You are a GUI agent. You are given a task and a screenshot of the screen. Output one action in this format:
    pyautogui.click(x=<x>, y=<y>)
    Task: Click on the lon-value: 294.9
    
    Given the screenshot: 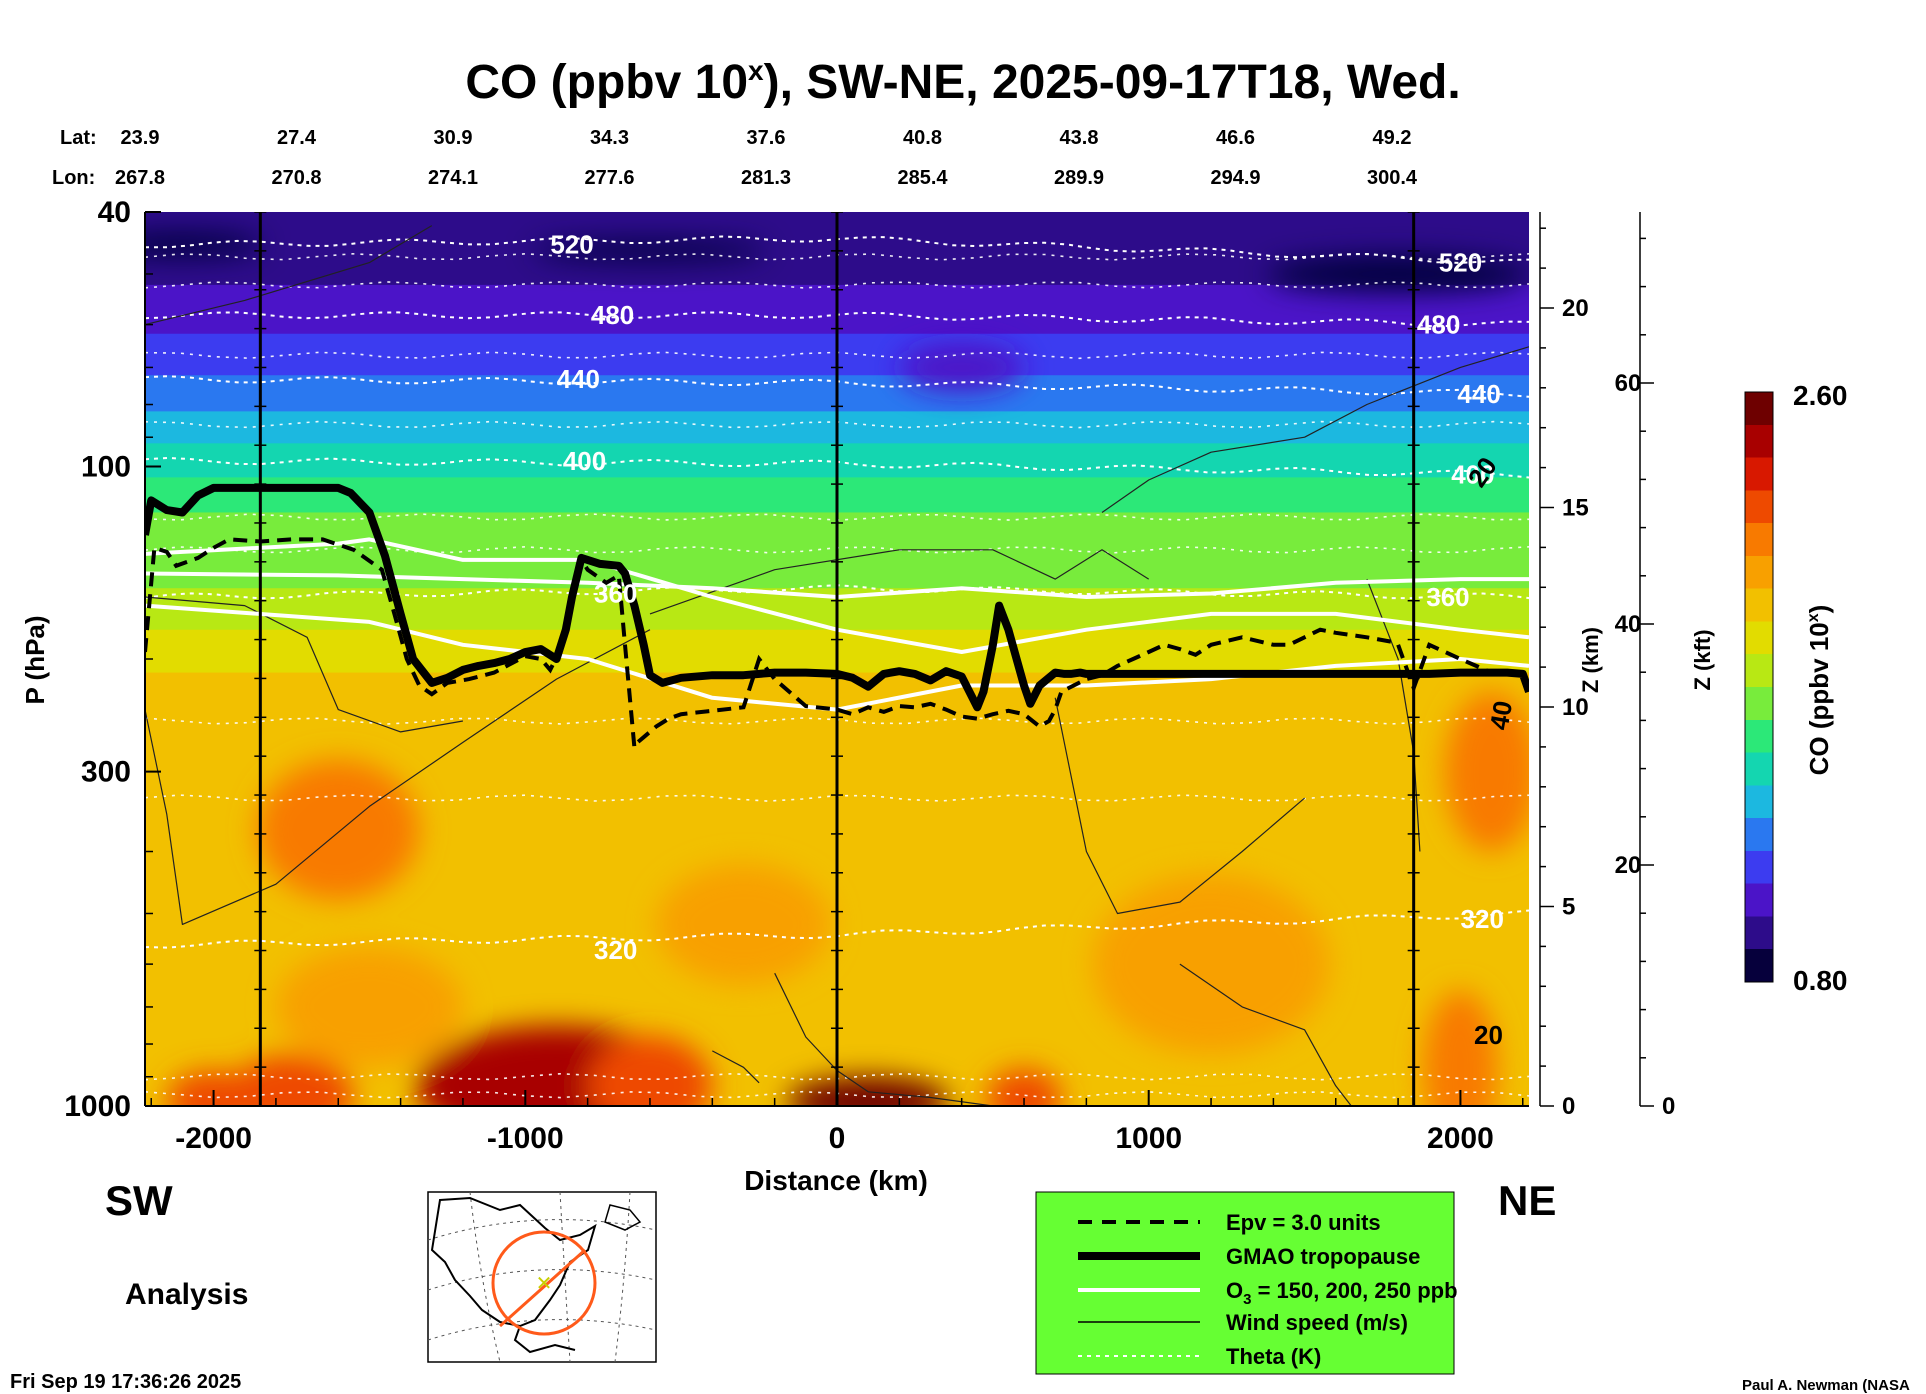 What is the action you would take?
    pyautogui.click(x=1235, y=178)
    